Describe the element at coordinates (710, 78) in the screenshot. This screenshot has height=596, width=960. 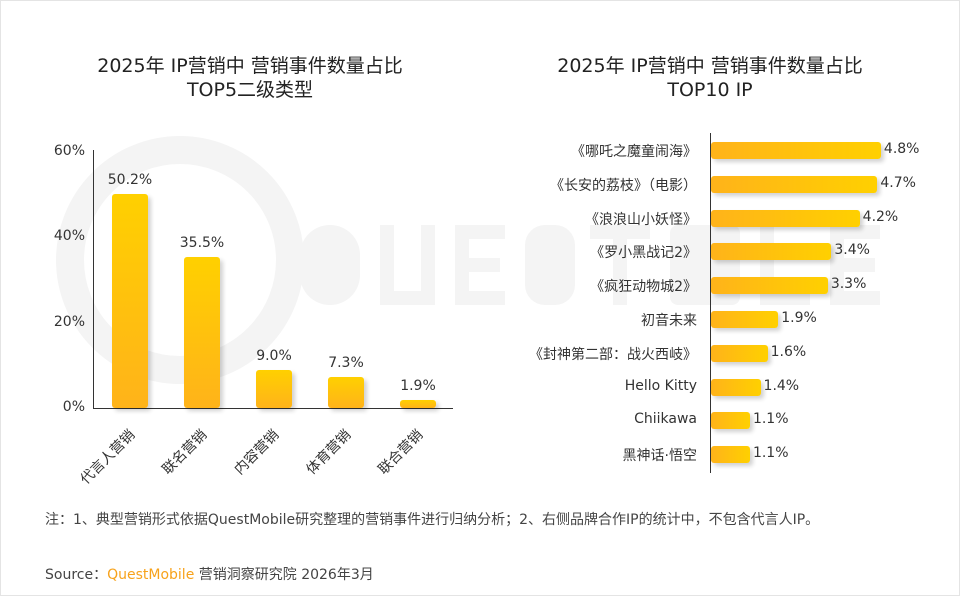
I see `chart-title-right: 2025年 IP营销中 营销事件数量占比 TOP10 IP` at that location.